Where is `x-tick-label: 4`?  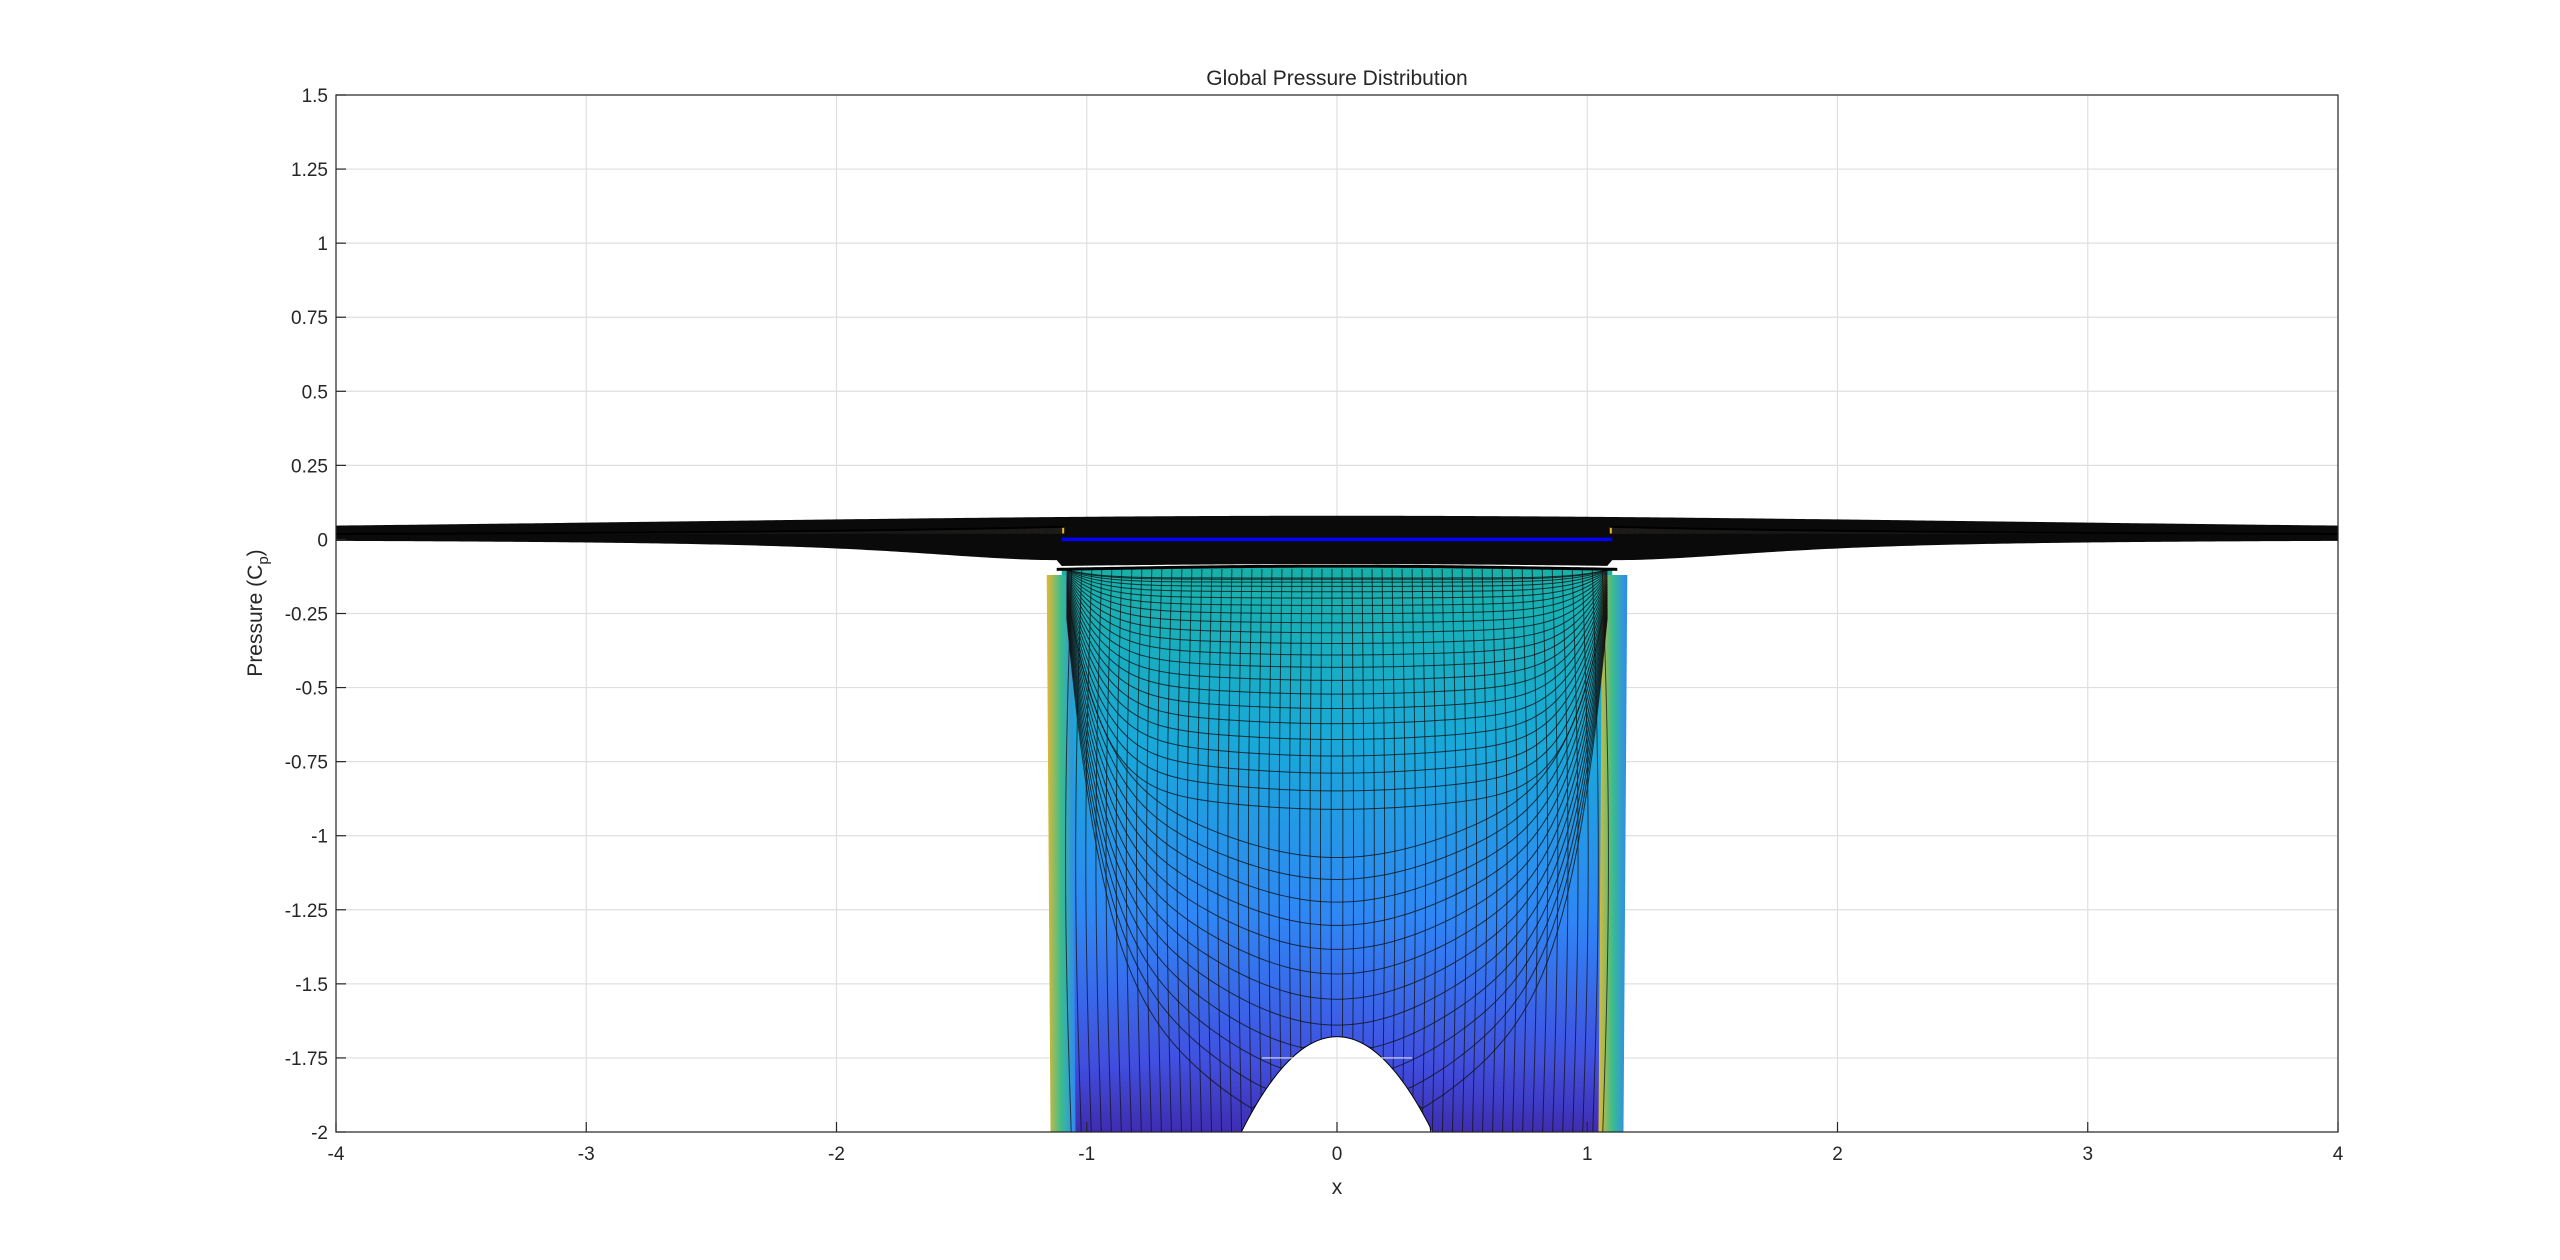
x-tick-label: 4 is located at coordinates (2338, 1154).